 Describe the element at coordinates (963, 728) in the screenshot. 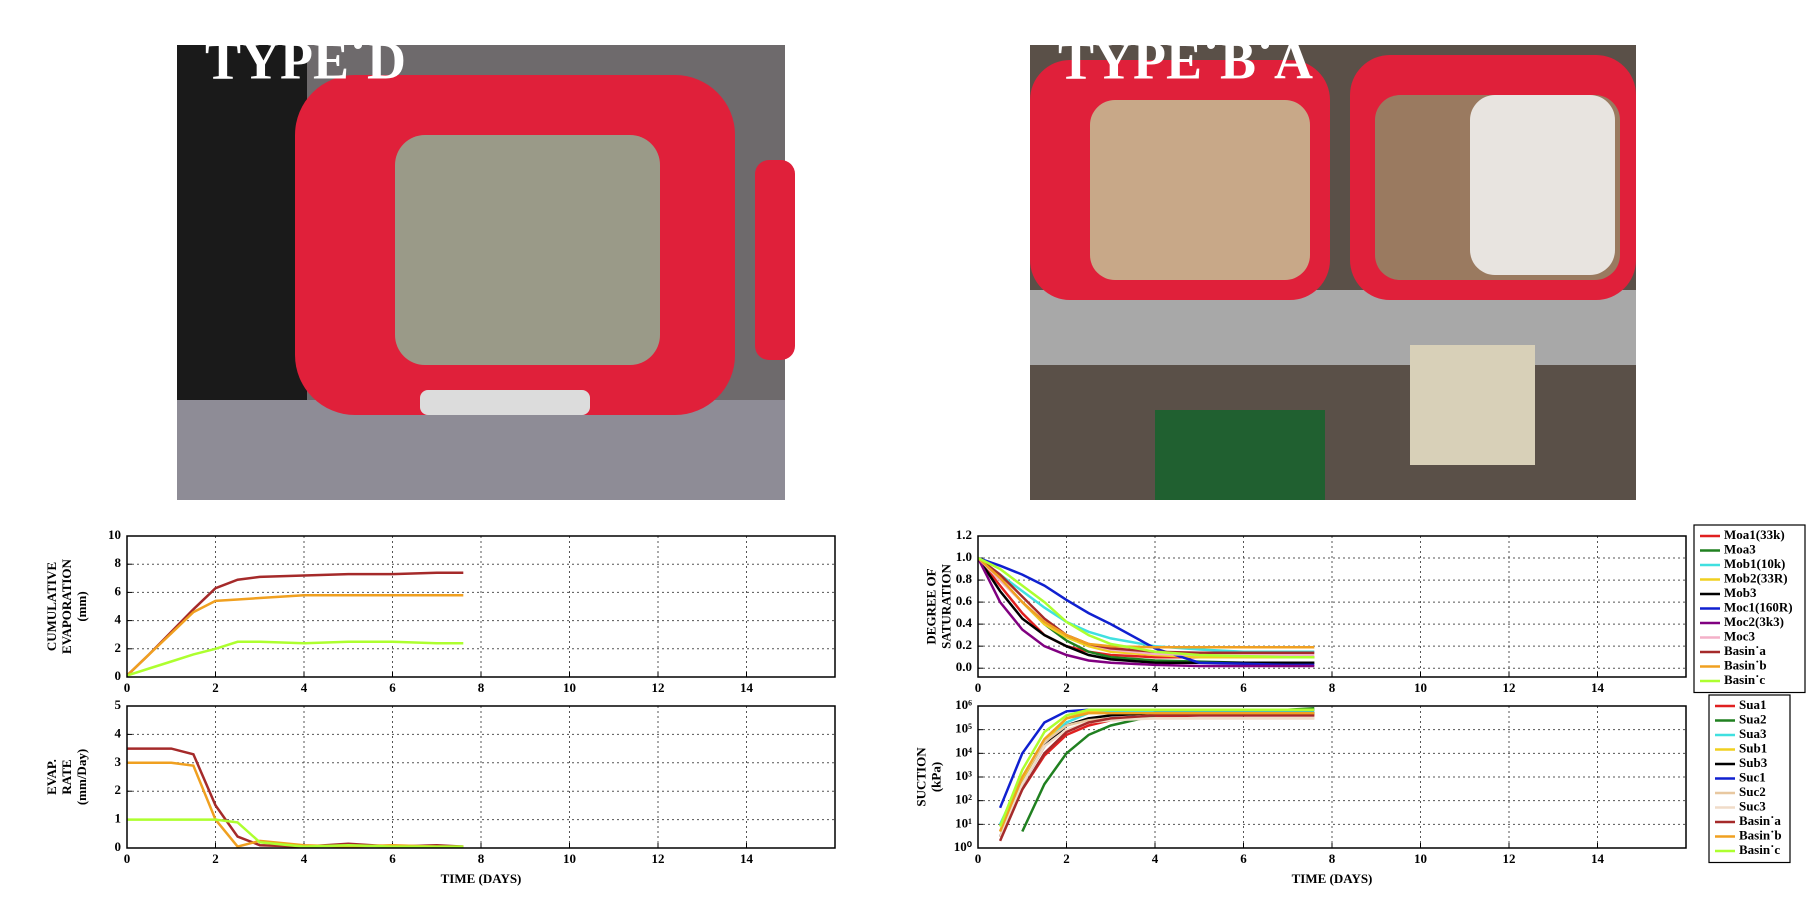

I see `y-tick-label: 10⁵` at that location.